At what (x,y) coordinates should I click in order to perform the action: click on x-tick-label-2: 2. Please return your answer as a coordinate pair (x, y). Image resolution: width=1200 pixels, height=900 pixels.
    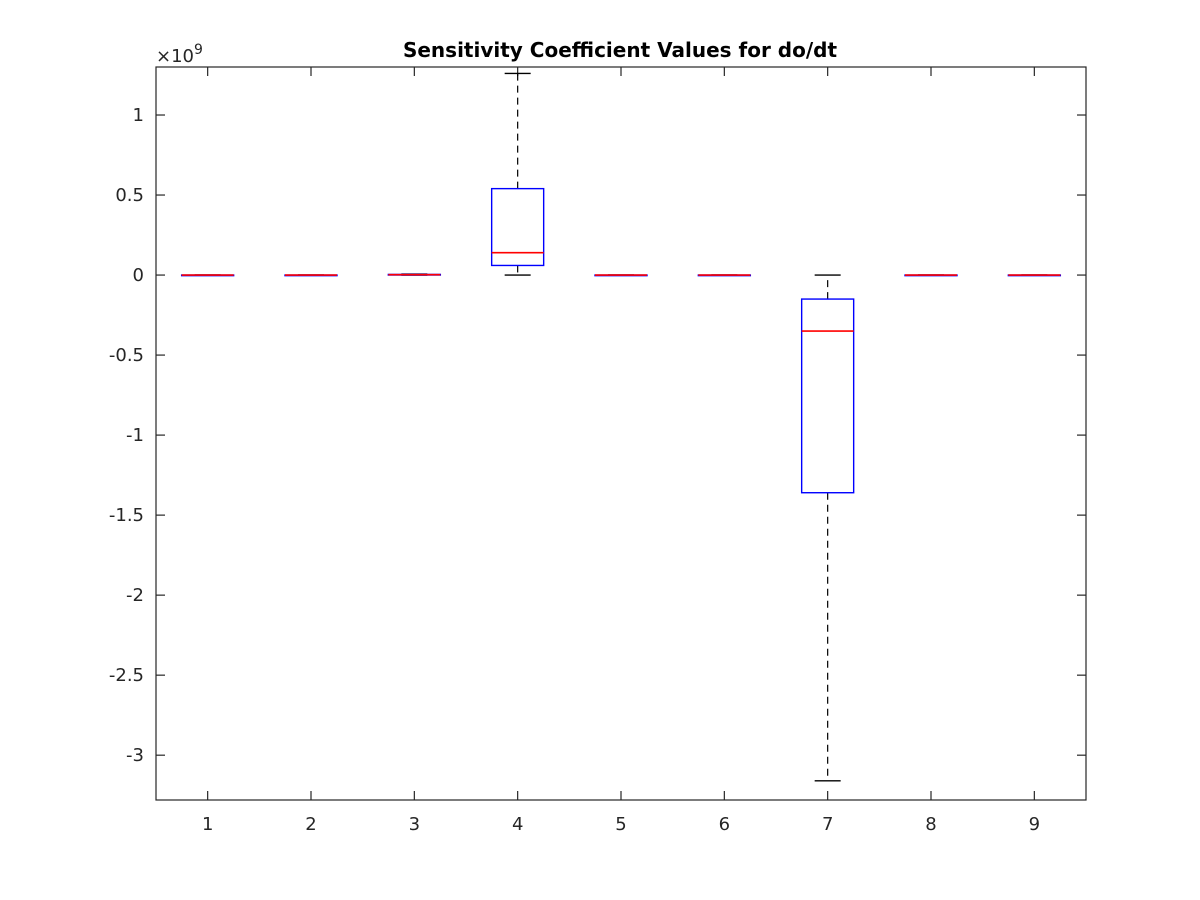
    Looking at the image, I should click on (310, 824).